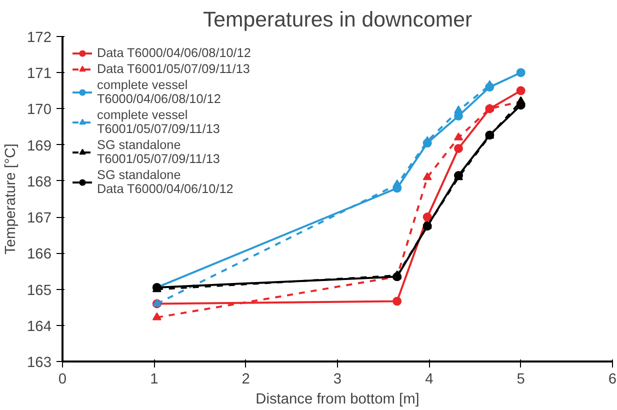  What do you see at coordinates (612, 380) in the screenshot?
I see `x-tick-label: 6` at bounding box center [612, 380].